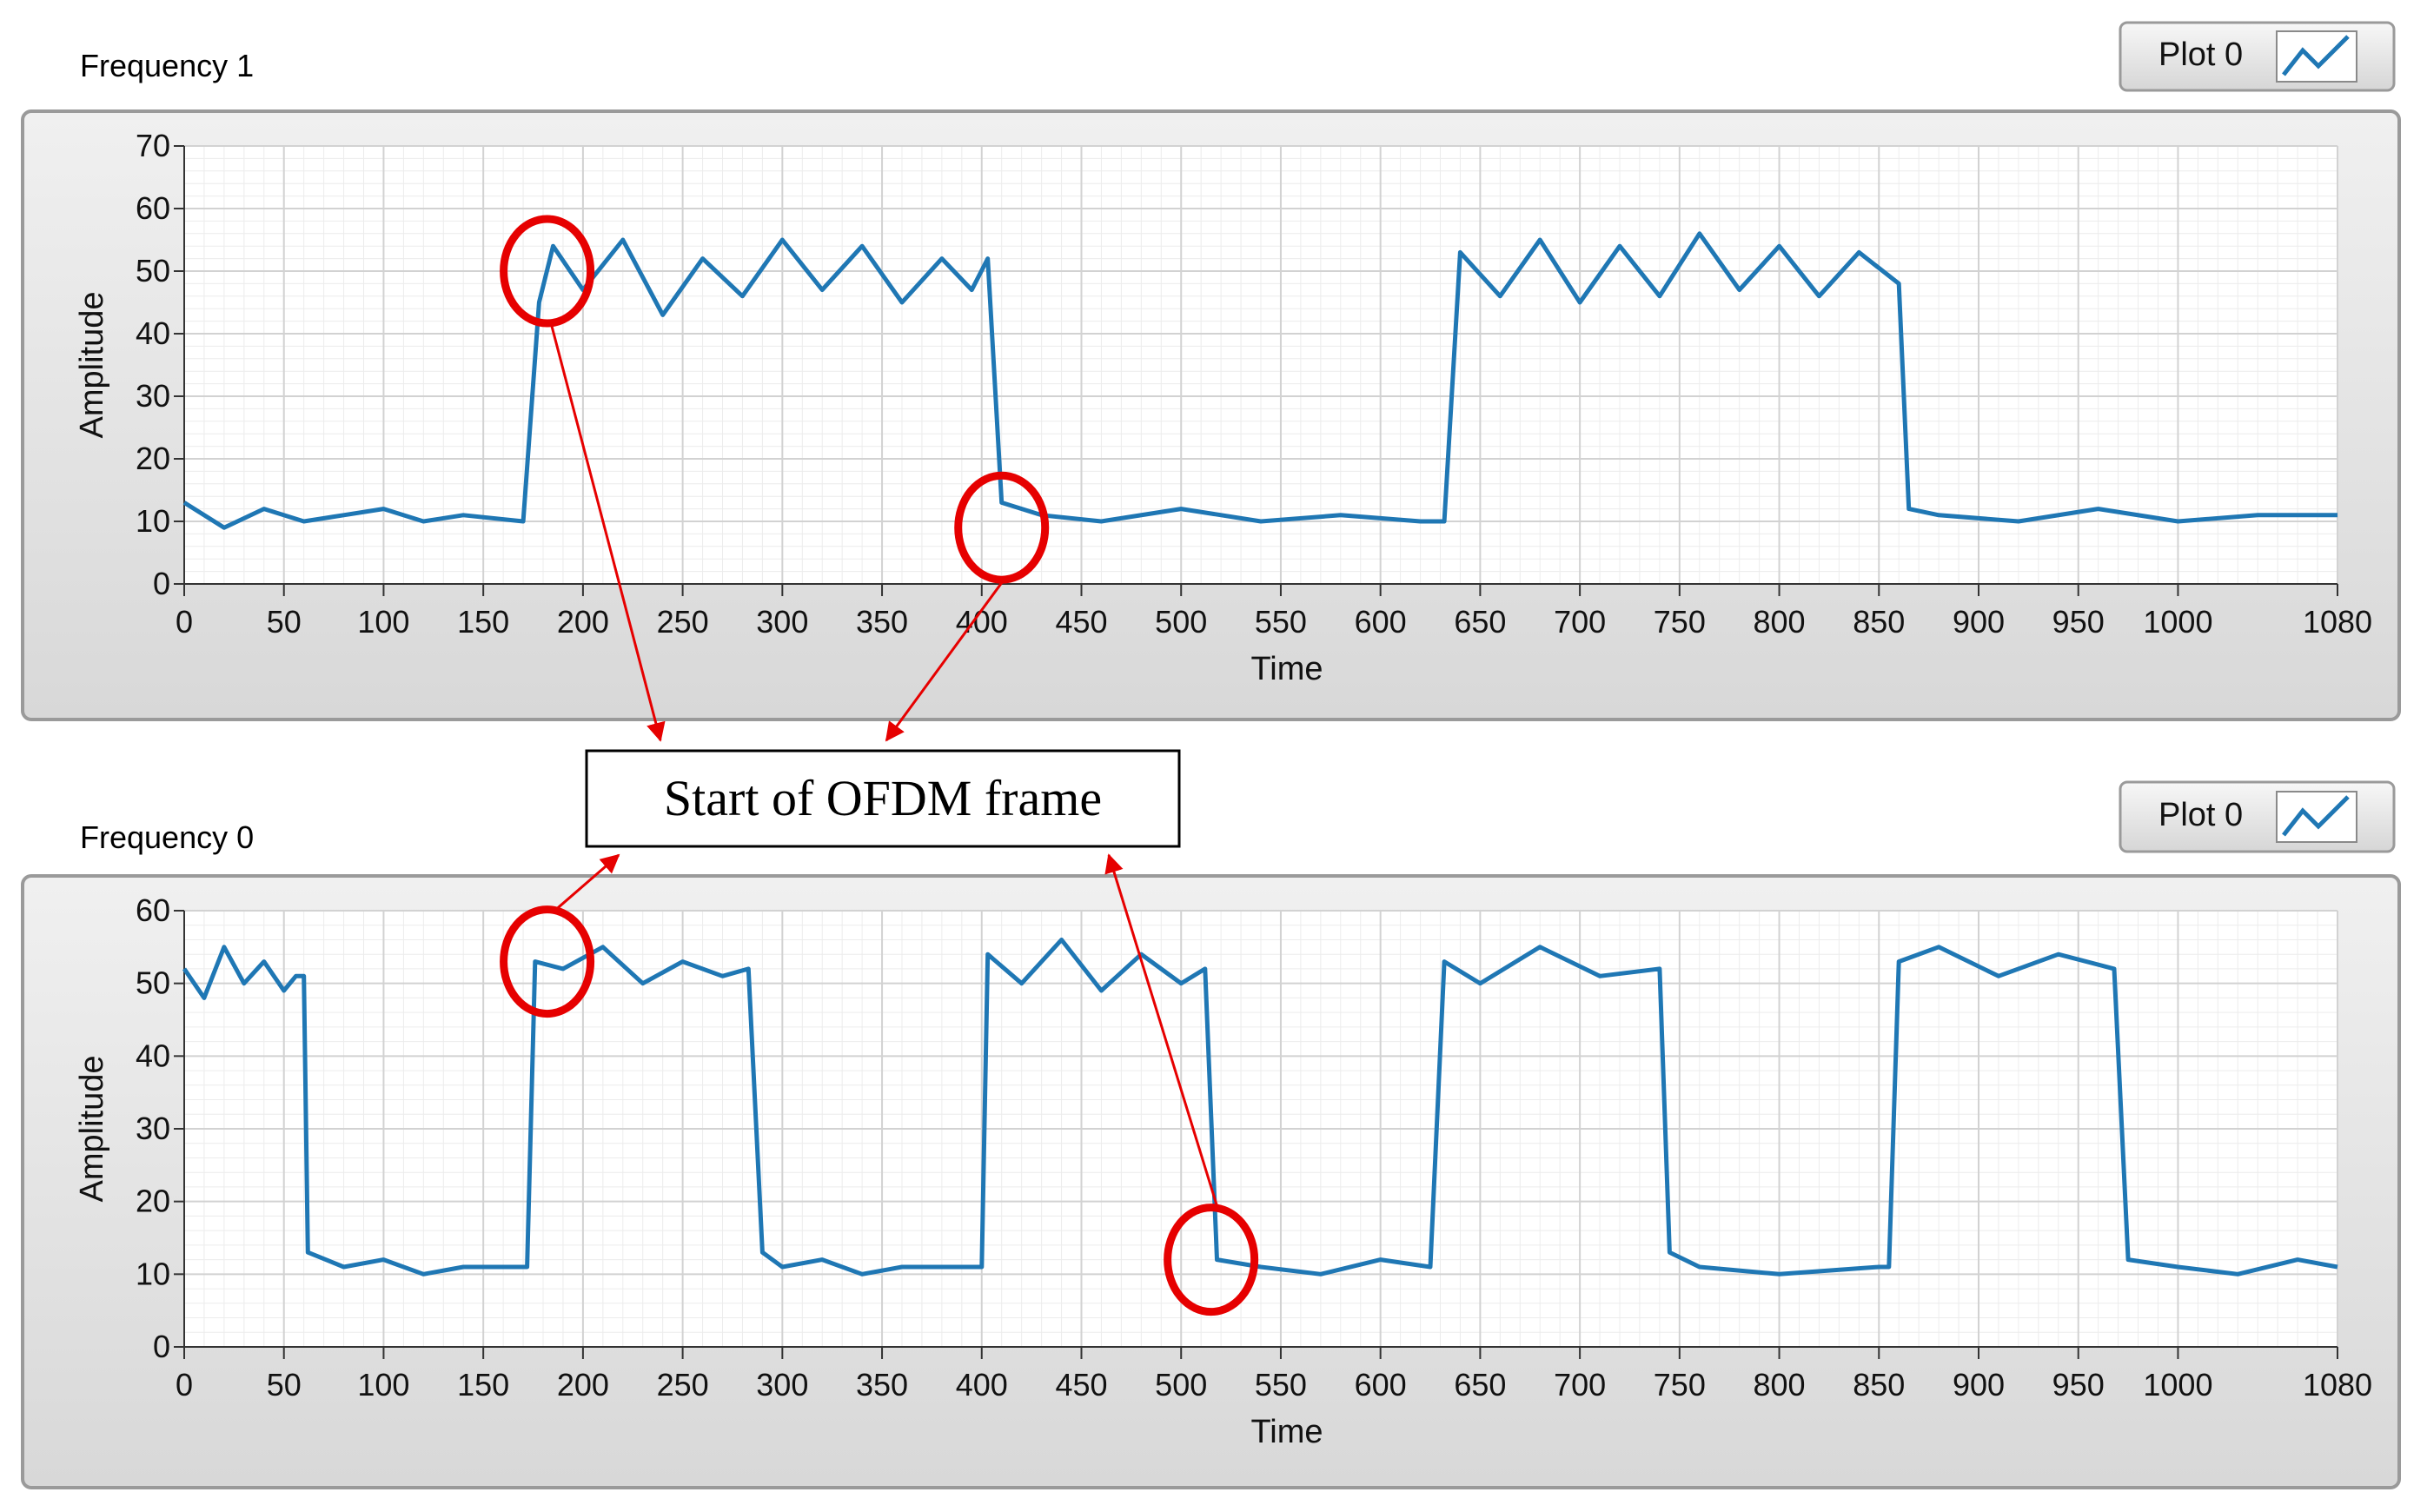  Describe the element at coordinates (153, 145) in the screenshot. I see `y-tick-label: 70` at that location.